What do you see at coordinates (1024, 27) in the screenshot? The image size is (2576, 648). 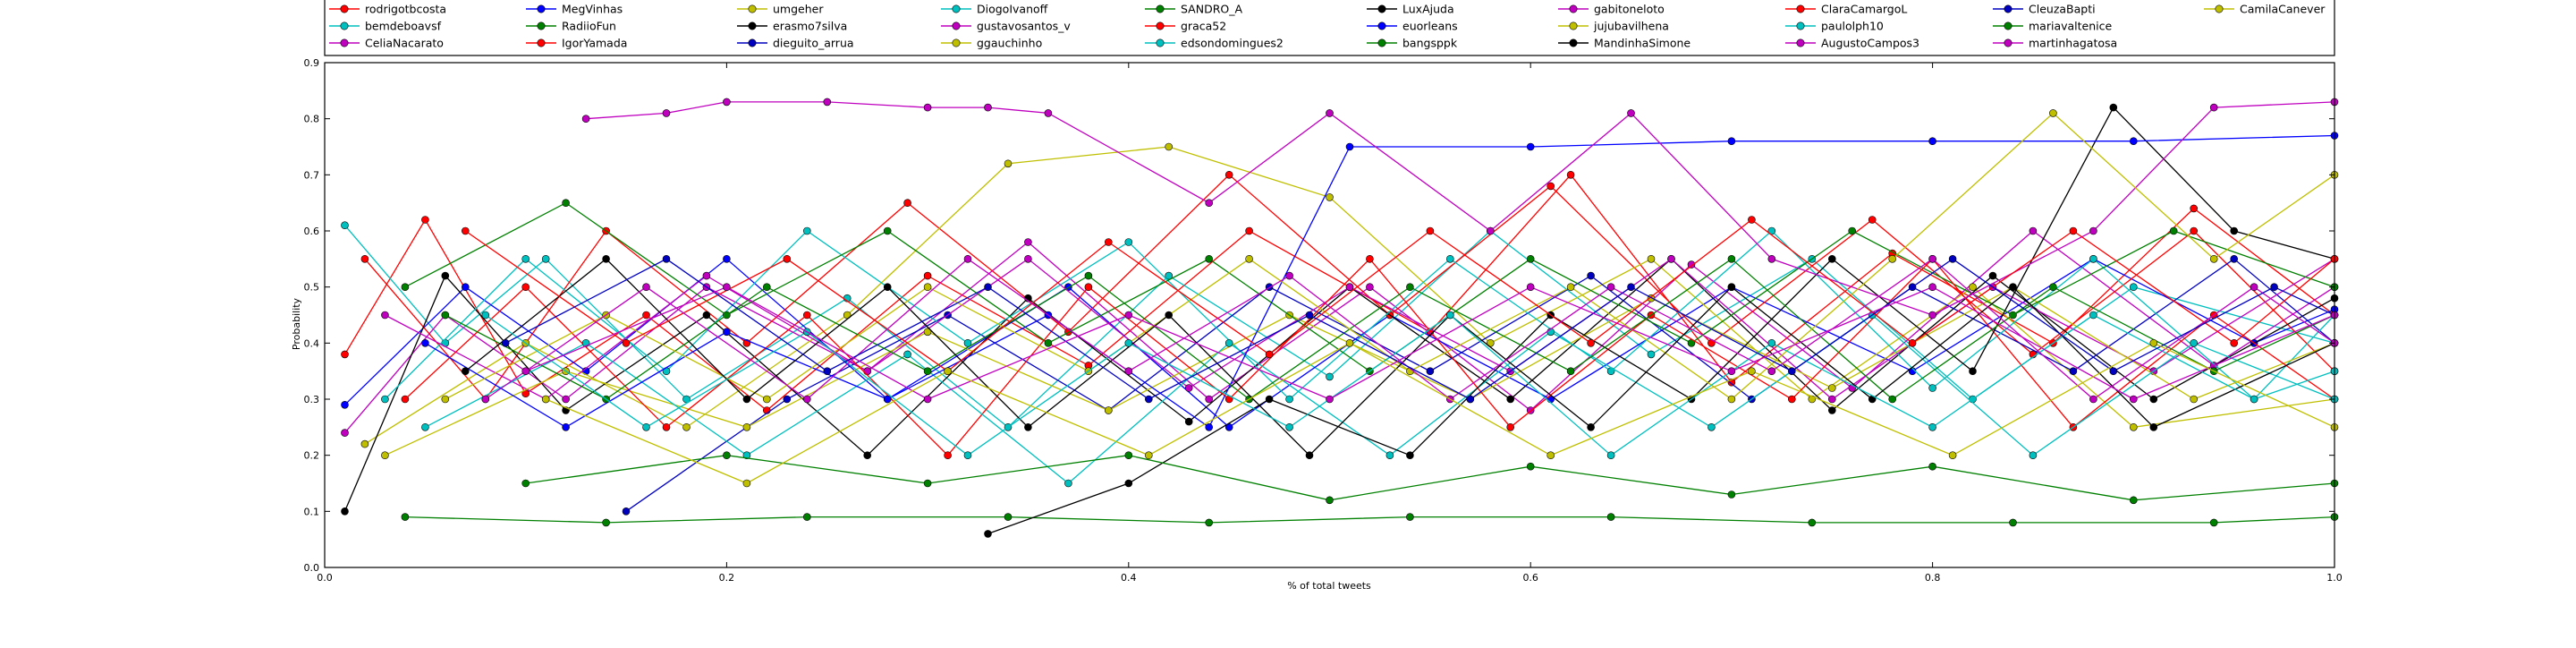 I see `legend-label: gustavosantos_v` at bounding box center [1024, 27].